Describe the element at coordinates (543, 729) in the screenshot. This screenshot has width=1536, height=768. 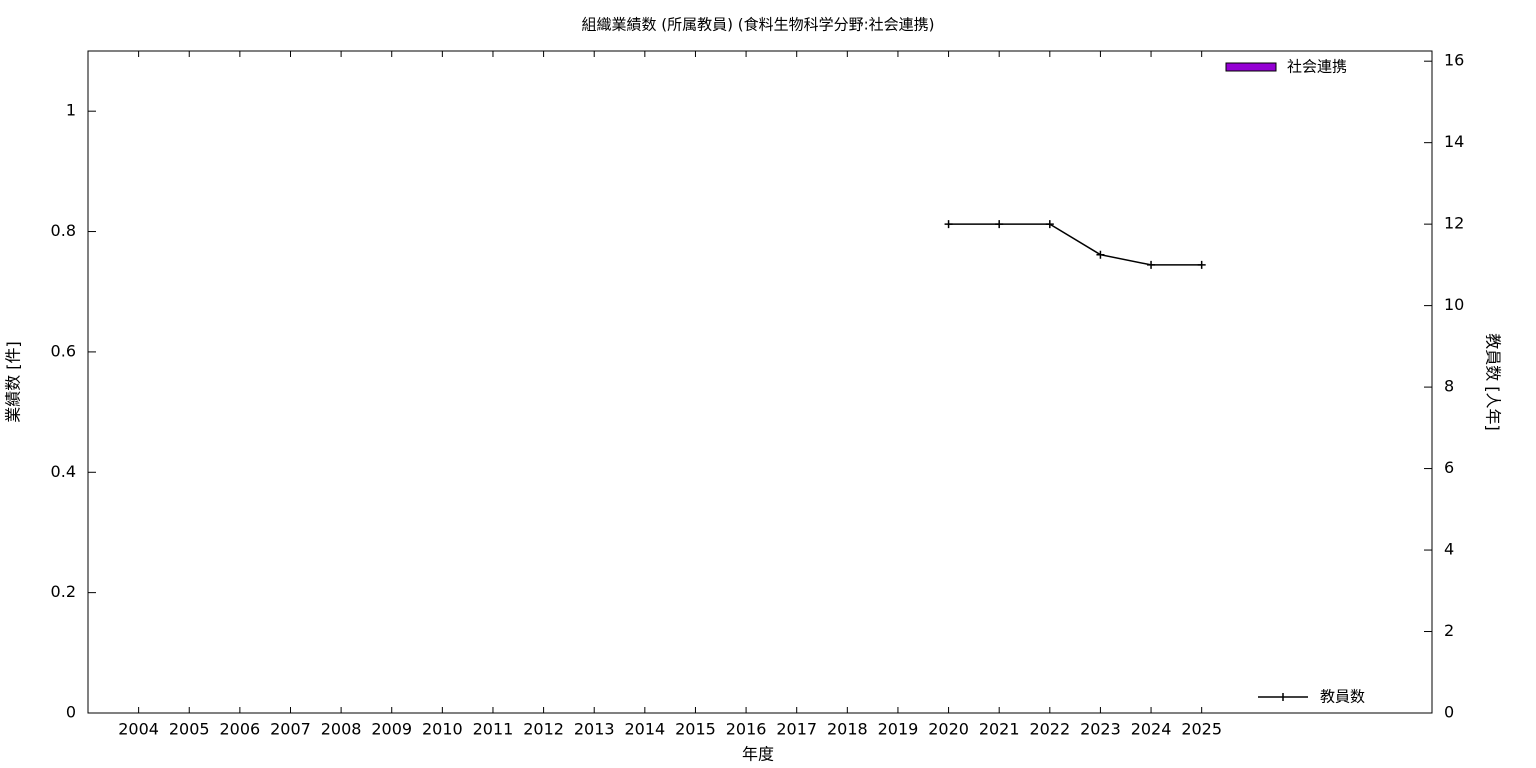
I see `x-tick-label: 2012` at that location.